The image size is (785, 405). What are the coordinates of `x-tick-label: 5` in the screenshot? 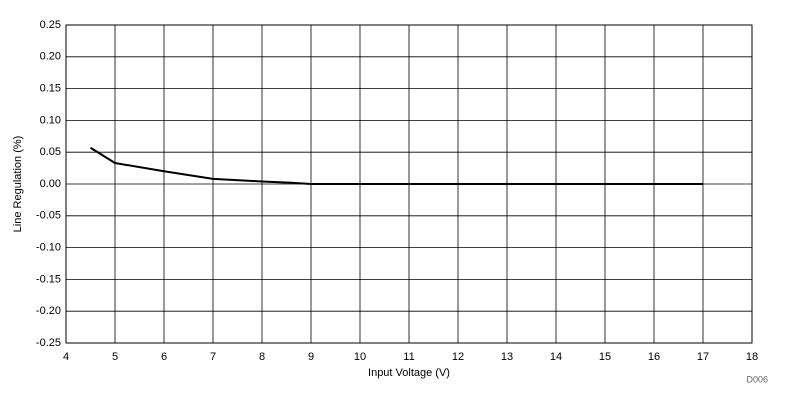 It's located at (115, 357).